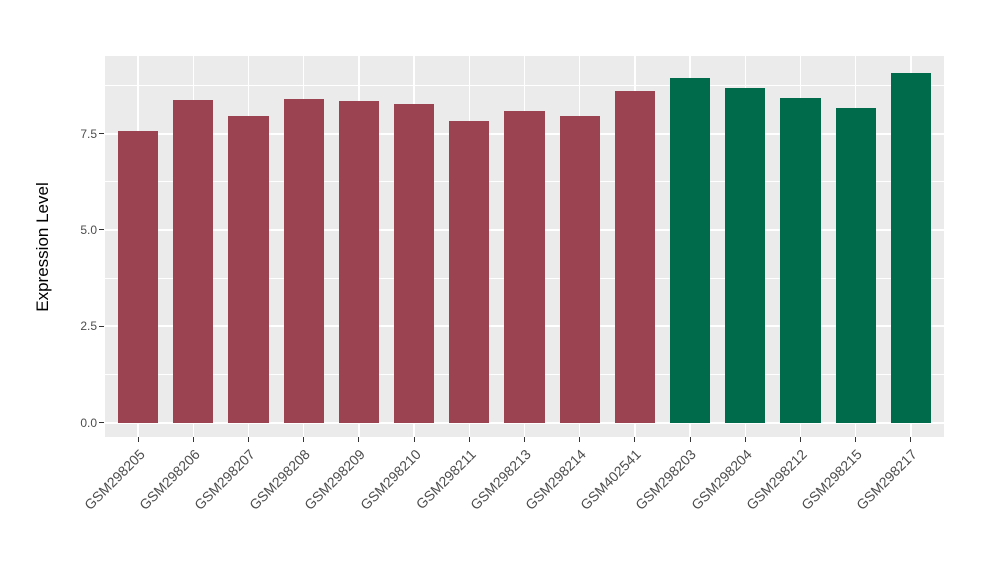 This screenshot has height=580, width=1000. I want to click on bar-GSM298214, so click(579, 269).